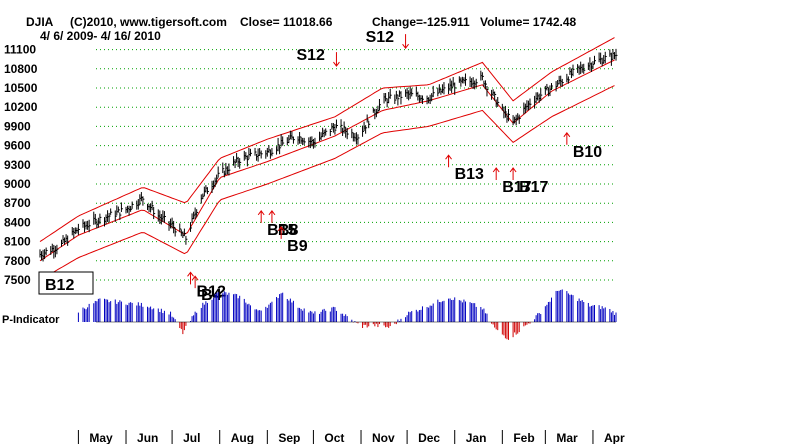 The width and height of the screenshot is (800, 444). What do you see at coordinates (523, 437) in the screenshot?
I see `month-label: Feb` at bounding box center [523, 437].